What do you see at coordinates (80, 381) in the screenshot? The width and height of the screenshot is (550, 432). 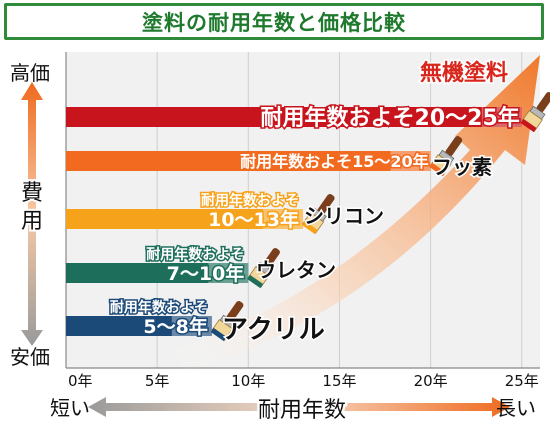 I see `x-tick-label: 0年` at bounding box center [80, 381].